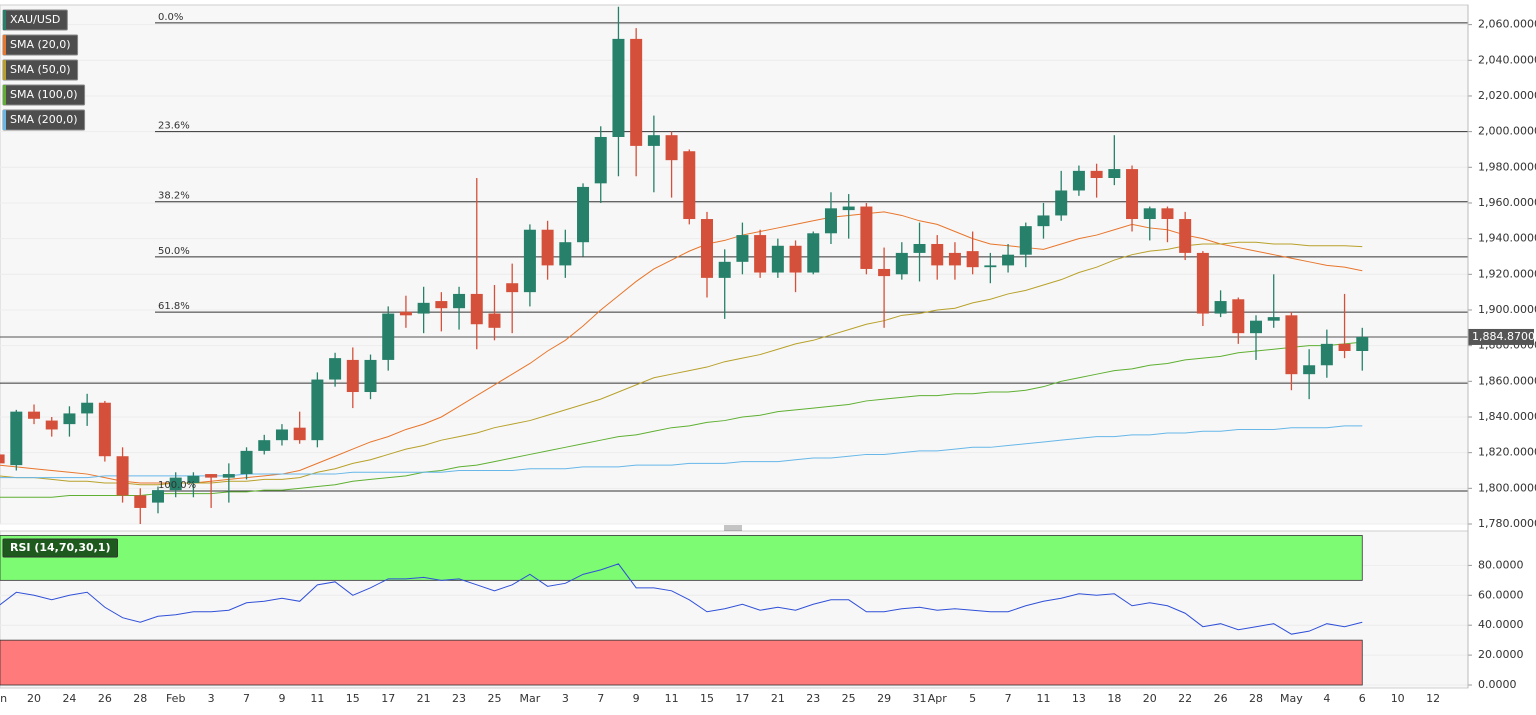 Image resolution: width=1536 pixels, height=715 pixels. Describe the element at coordinates (1507, 166) in the screenshot. I see `y-tick-label: 1,980.0000` at that location.